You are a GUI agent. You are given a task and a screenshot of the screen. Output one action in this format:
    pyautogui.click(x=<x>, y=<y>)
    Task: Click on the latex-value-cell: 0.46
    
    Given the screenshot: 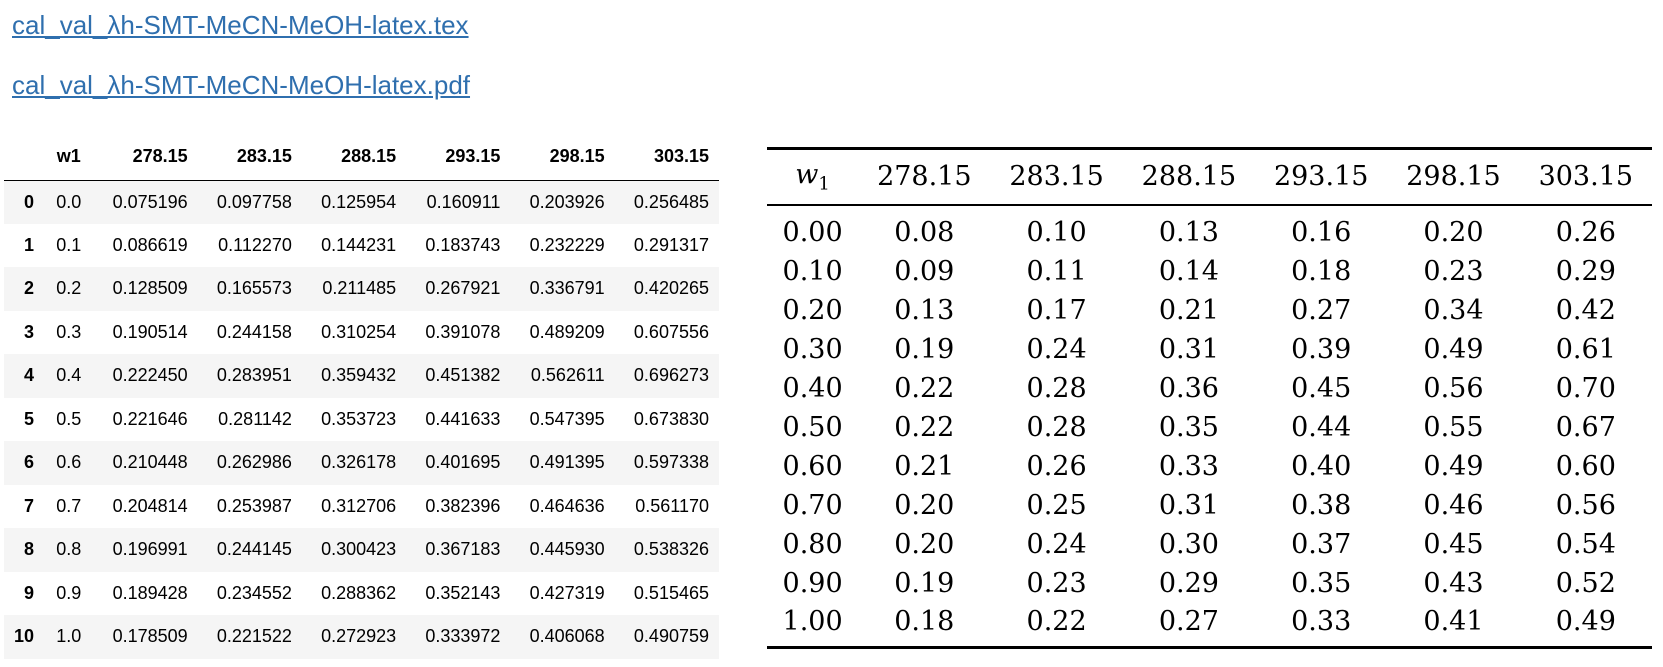 What is the action you would take?
    pyautogui.click(x=1453, y=505)
    